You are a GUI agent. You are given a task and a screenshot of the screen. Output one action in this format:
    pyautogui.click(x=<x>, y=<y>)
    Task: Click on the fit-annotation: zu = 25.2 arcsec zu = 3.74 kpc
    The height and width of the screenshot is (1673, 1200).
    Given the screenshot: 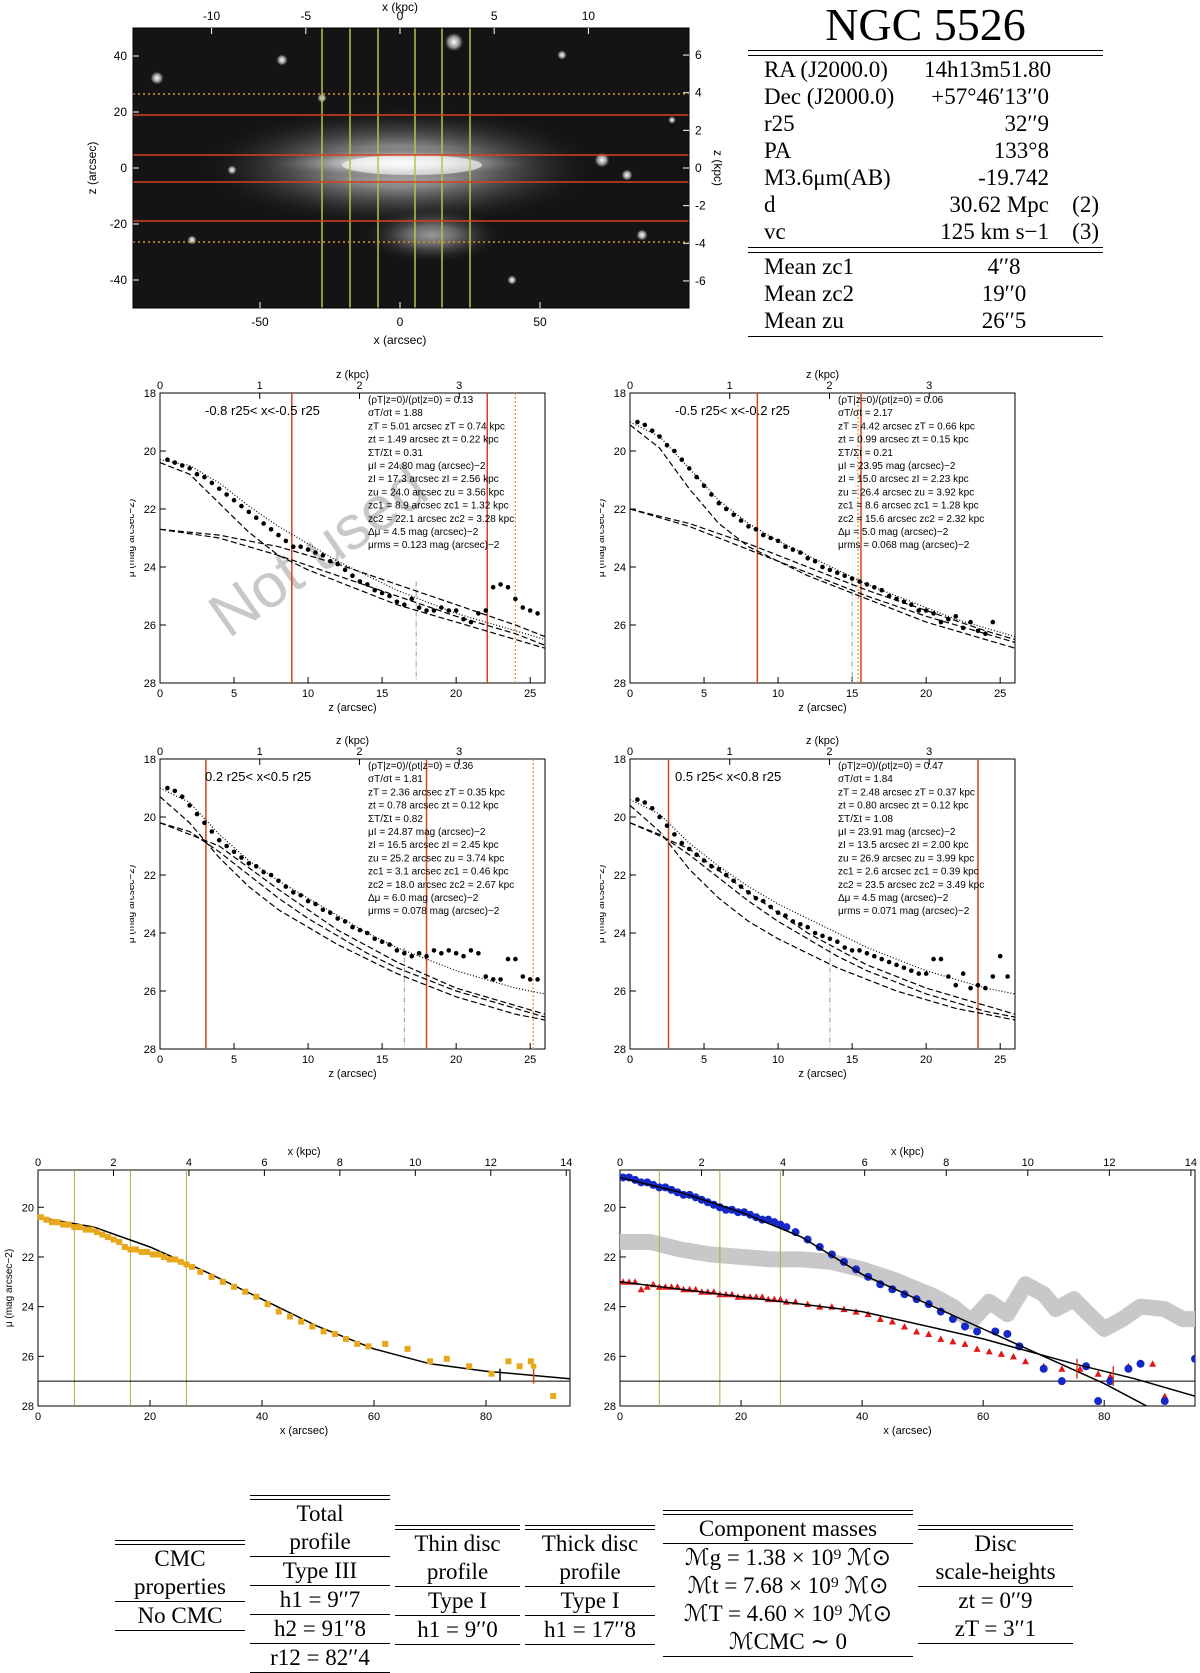 What is the action you would take?
    pyautogui.click(x=436, y=858)
    